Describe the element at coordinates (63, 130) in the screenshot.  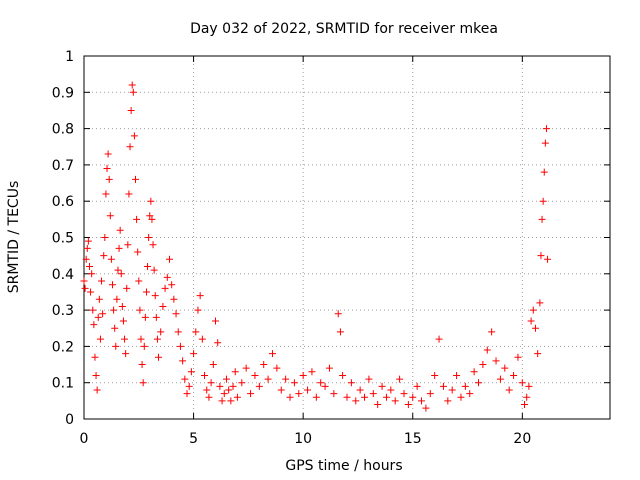
I see `y-tick-label: 0.8` at that location.